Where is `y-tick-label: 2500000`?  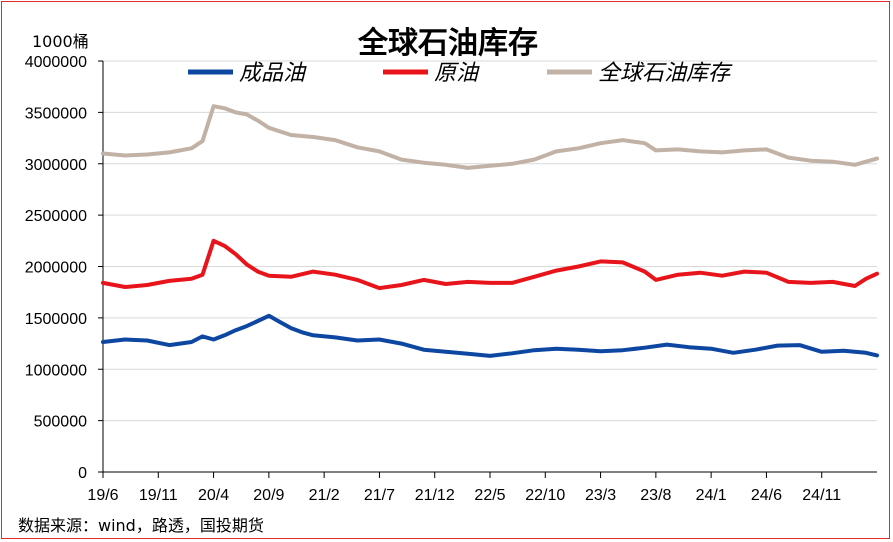
y-tick-label: 2500000 is located at coordinates (56, 216).